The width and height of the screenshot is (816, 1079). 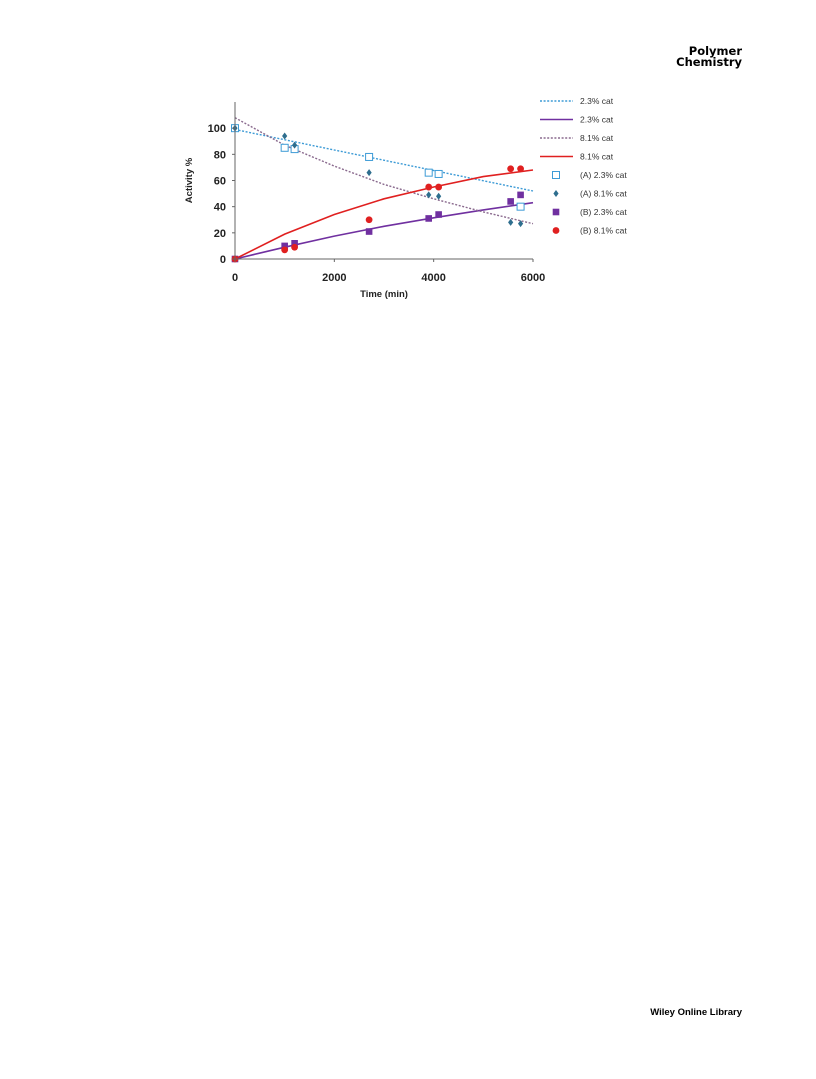 What do you see at coordinates (603, 231) in the screenshot?
I see `legend-label: (B) 8.1% cat` at bounding box center [603, 231].